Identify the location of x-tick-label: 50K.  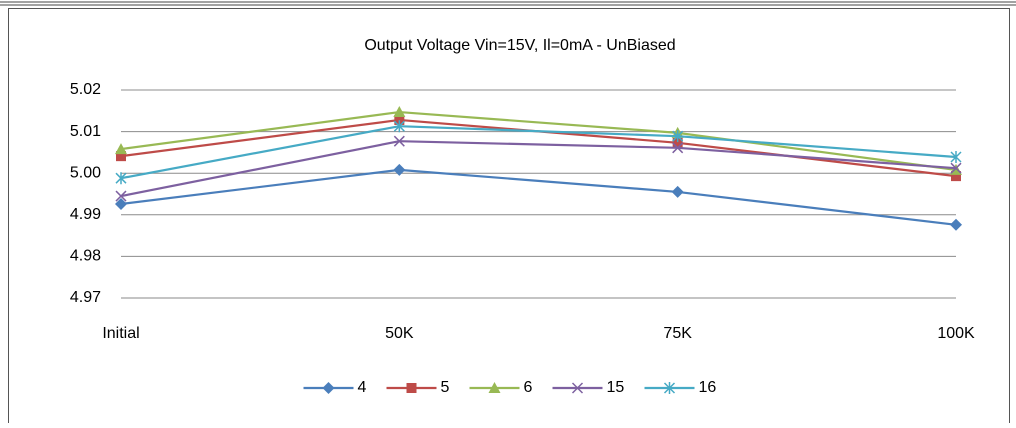
(399, 333).